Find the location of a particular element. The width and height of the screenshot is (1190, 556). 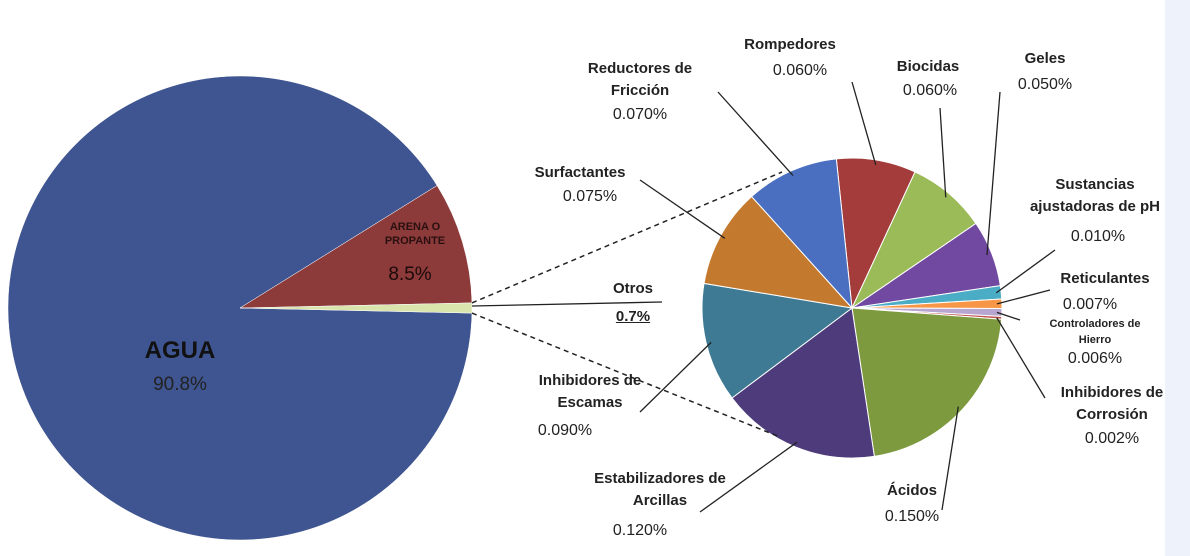

slice-value: 0.120% is located at coordinates (640, 530).